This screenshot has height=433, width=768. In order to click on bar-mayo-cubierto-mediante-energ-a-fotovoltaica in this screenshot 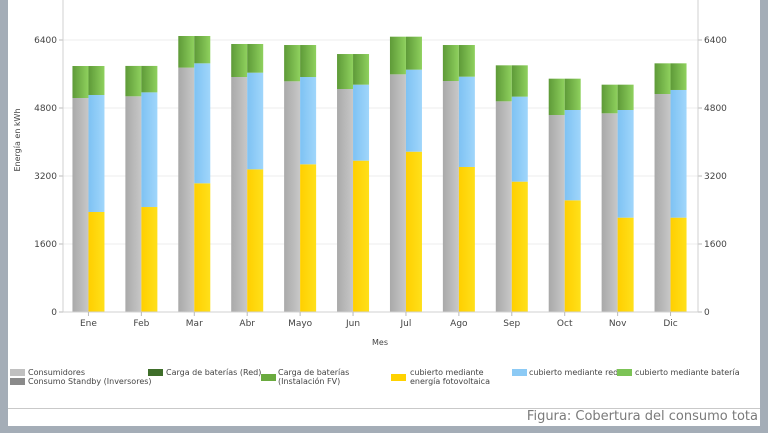, I will do `click(308, 238)`.